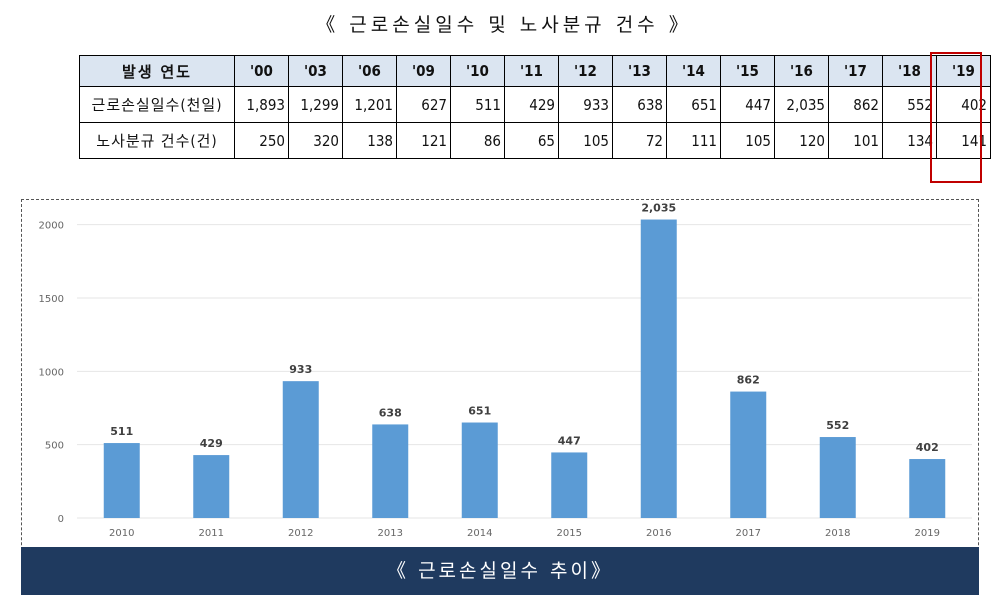 The image size is (1008, 615). What do you see at coordinates (479, 533) in the screenshot?
I see `x-tick-label: 2014` at bounding box center [479, 533].